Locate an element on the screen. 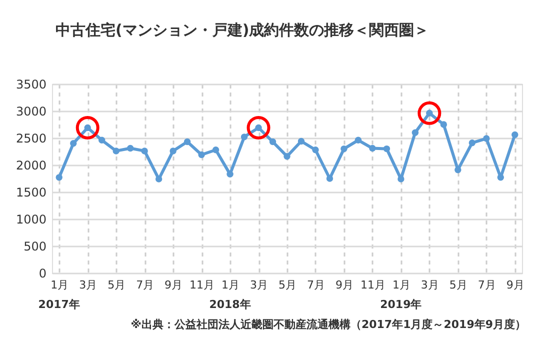 The width and height of the screenshot is (540, 342). y-tick-label: 2000 is located at coordinates (31, 165).